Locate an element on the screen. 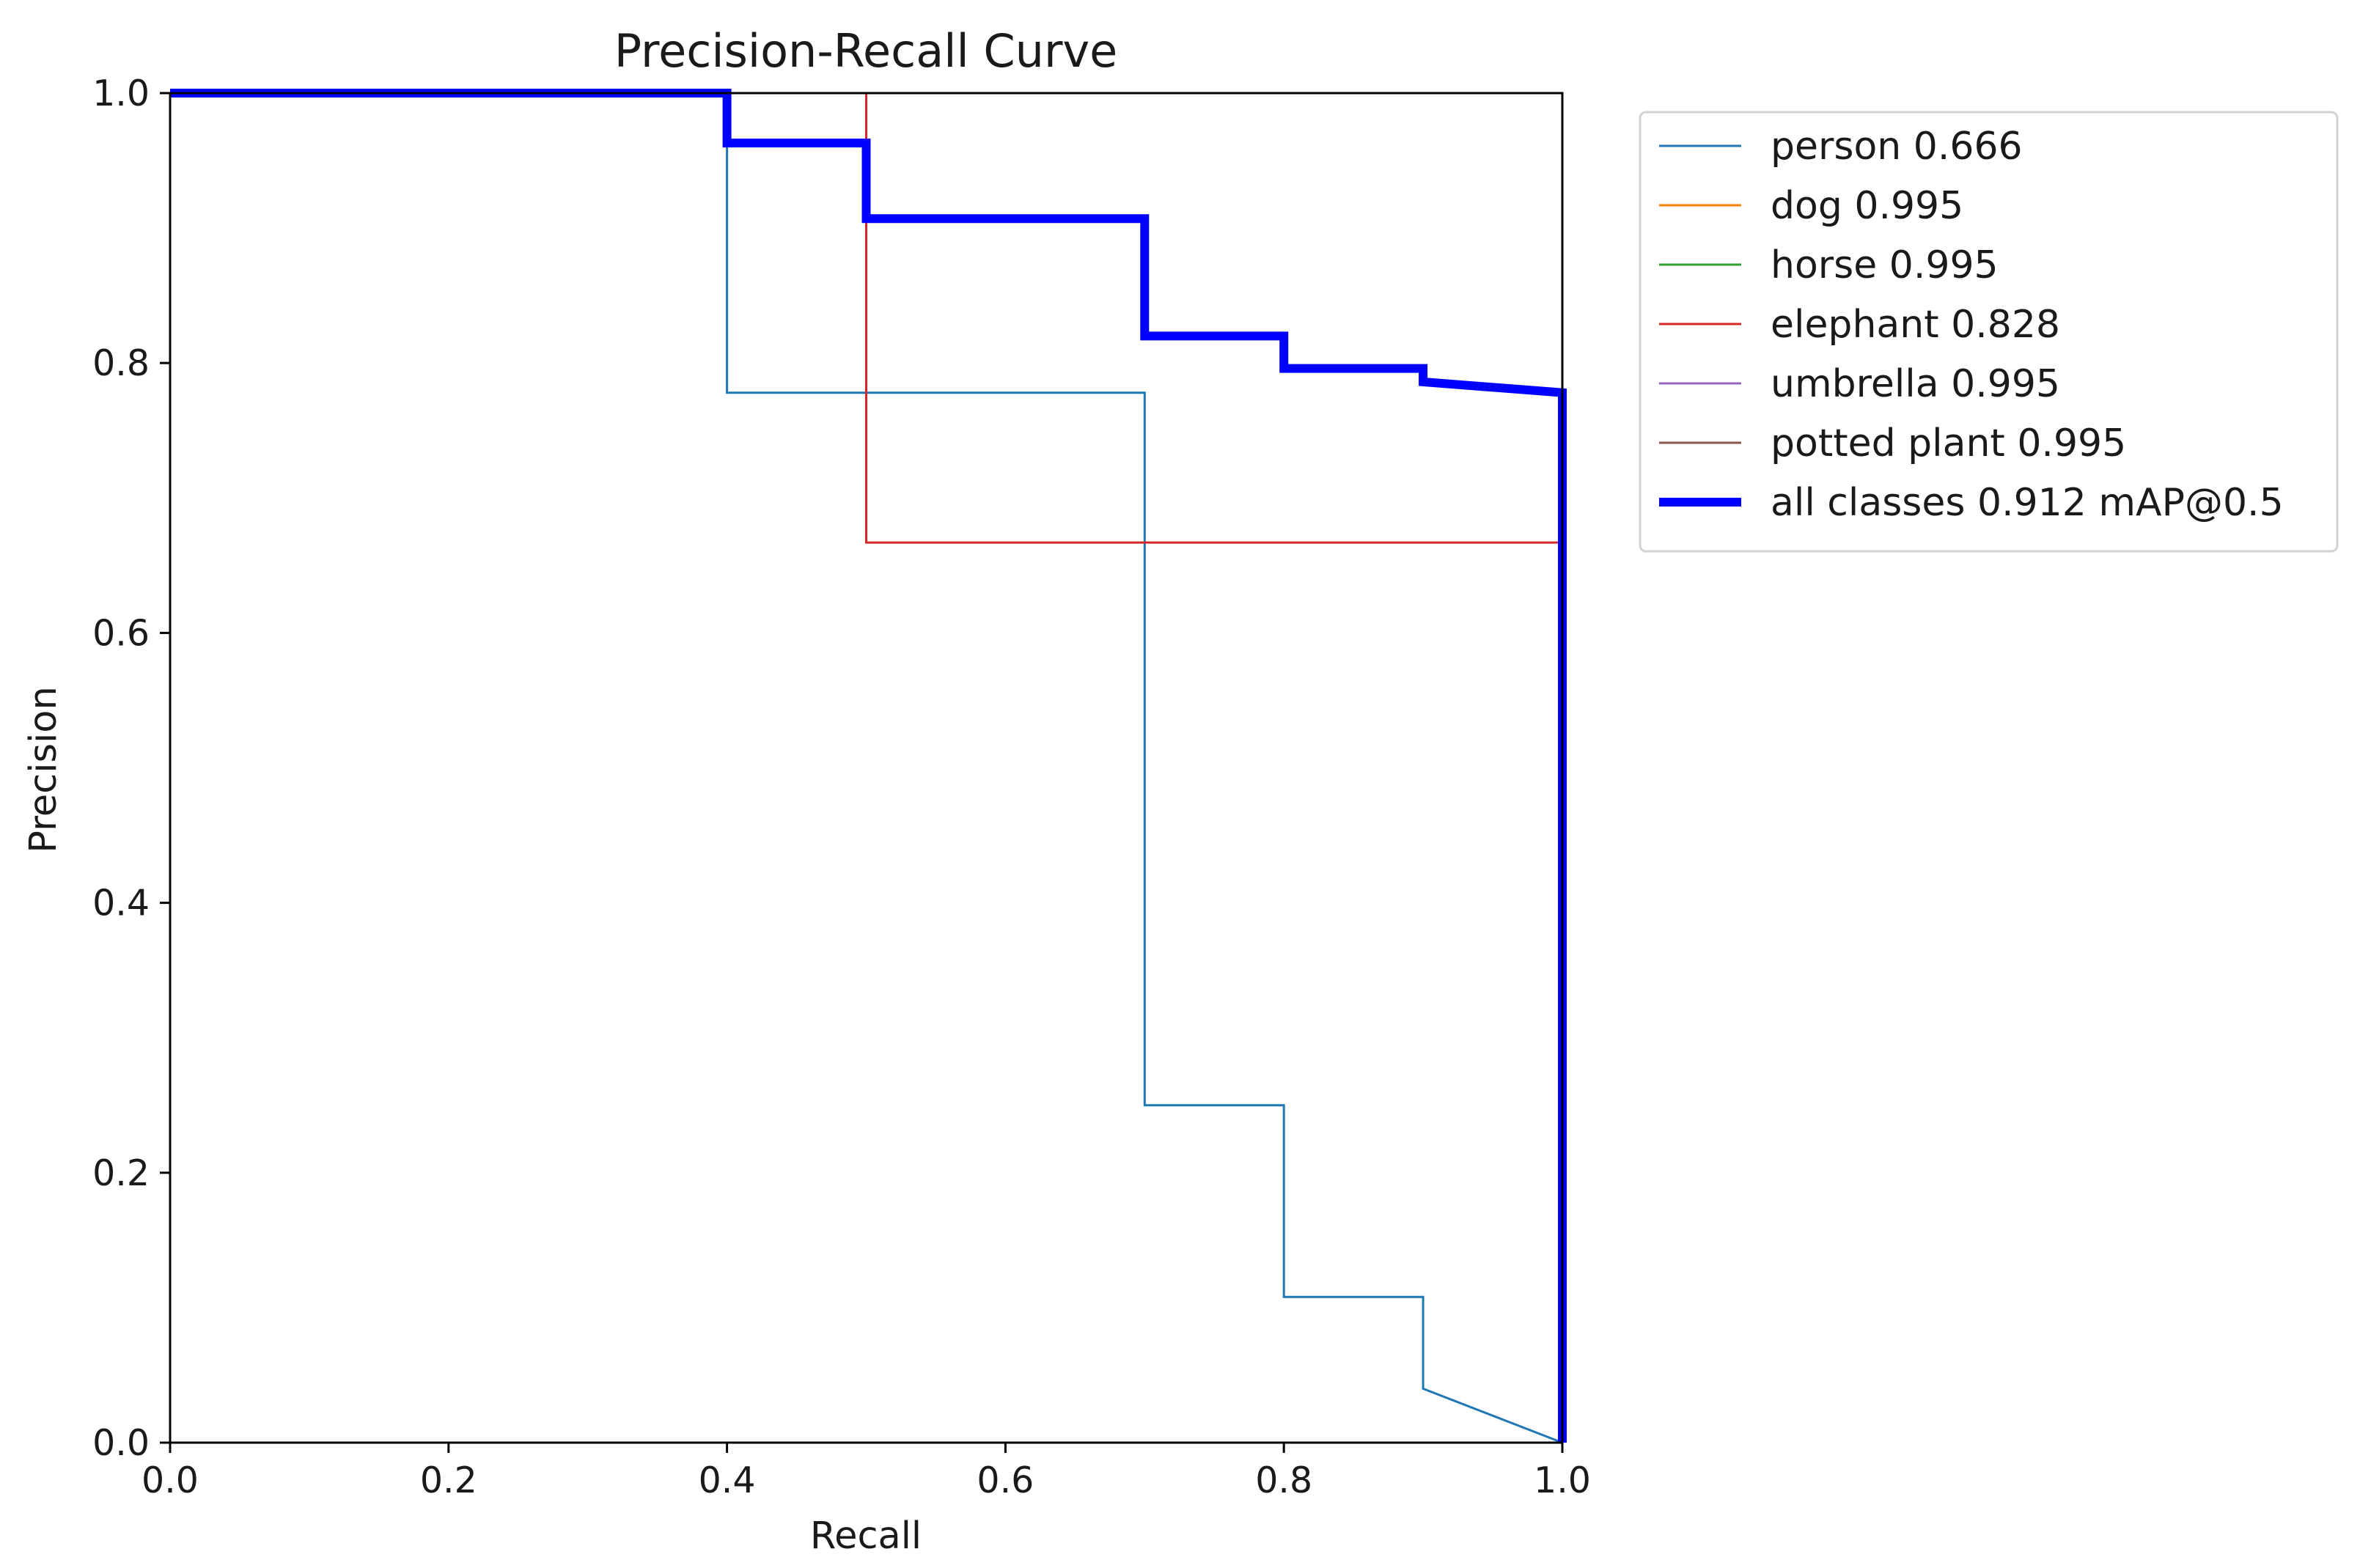  legend-label: elephant 0.828 is located at coordinates (1915, 325).